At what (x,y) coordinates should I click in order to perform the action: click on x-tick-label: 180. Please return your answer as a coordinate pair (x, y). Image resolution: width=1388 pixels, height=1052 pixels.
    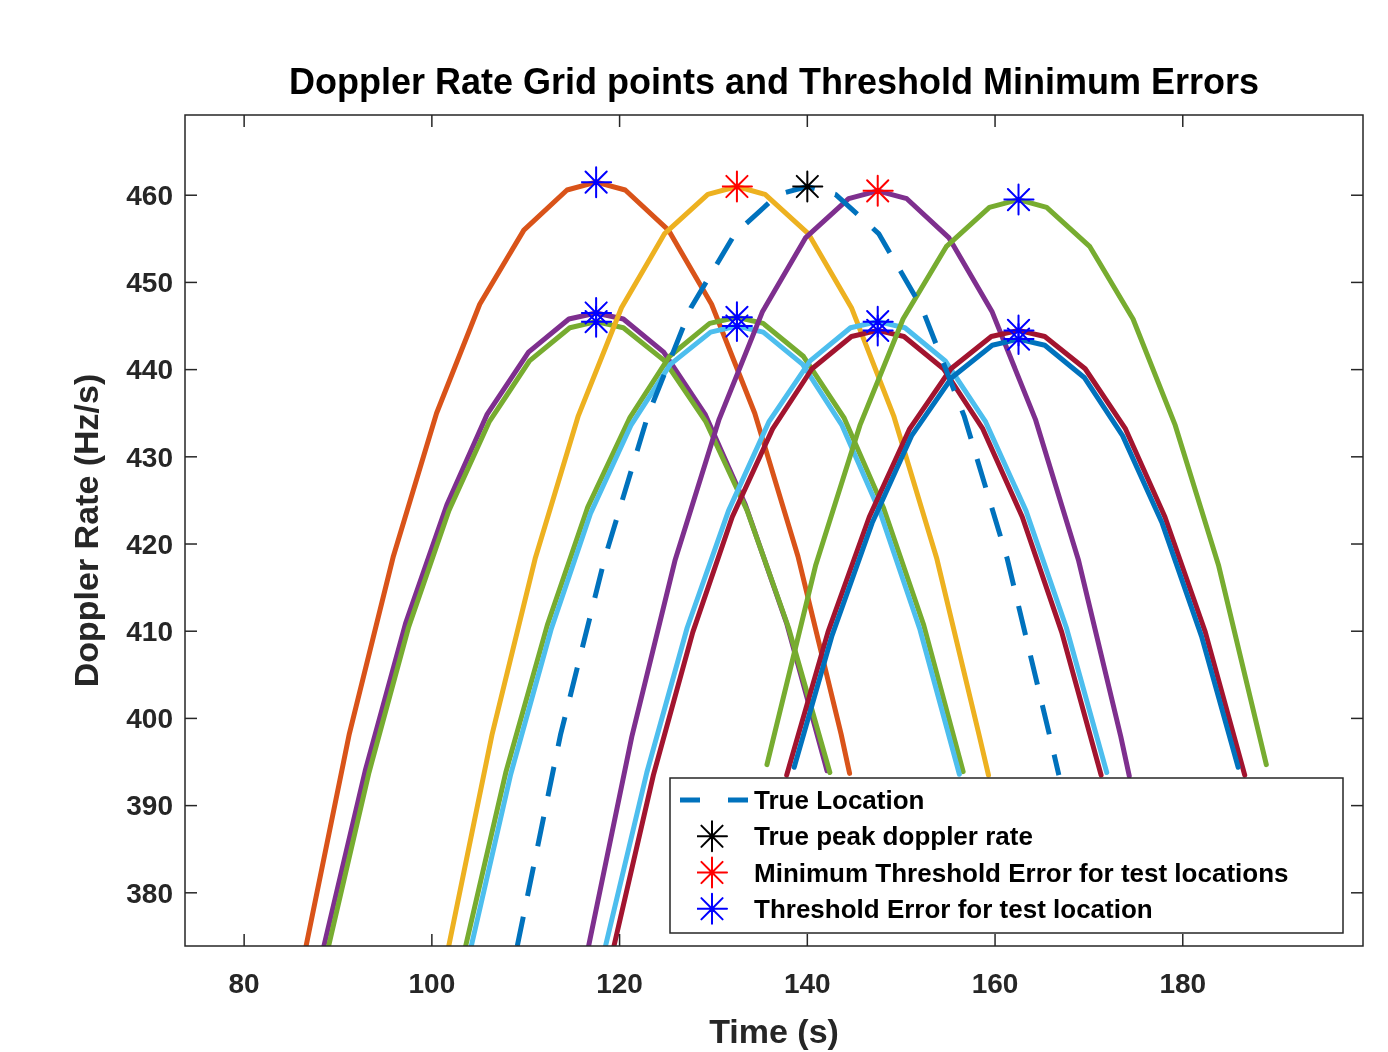
    Looking at the image, I should click on (1183, 983).